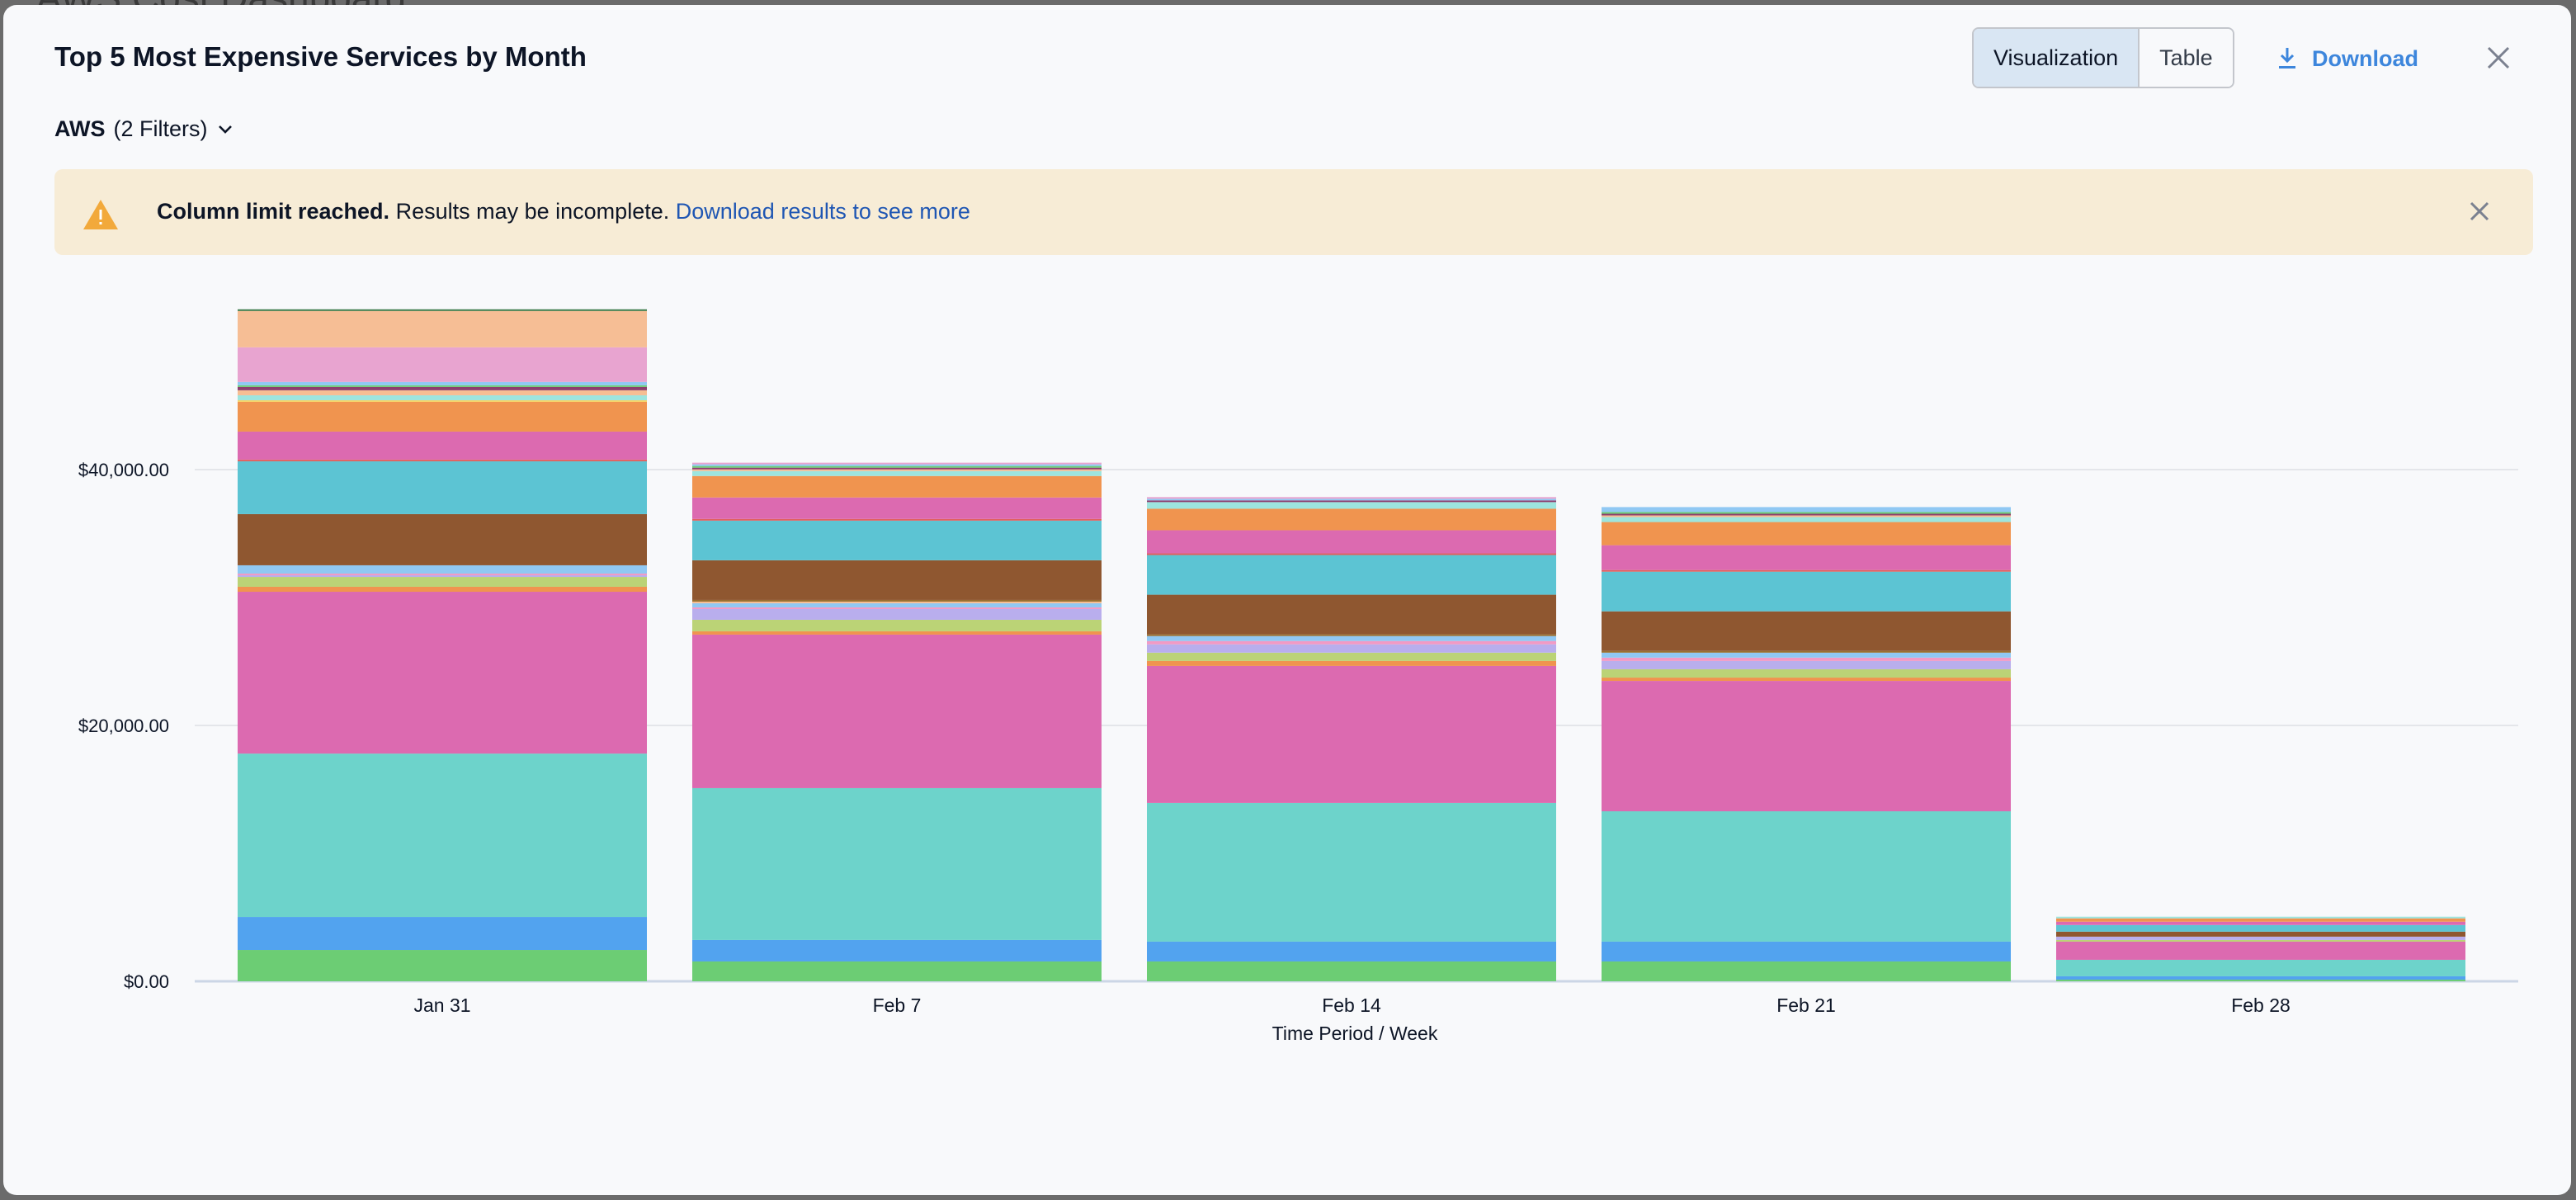  What do you see at coordinates (2347, 58) in the screenshot?
I see `download-button: Download` at bounding box center [2347, 58].